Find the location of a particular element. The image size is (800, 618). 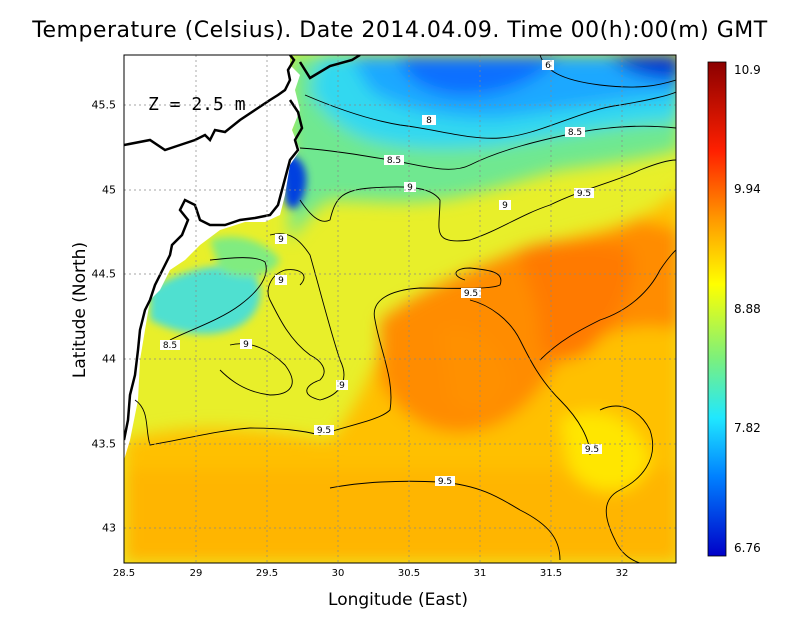

x-tick: 32 is located at coordinates (622, 573).